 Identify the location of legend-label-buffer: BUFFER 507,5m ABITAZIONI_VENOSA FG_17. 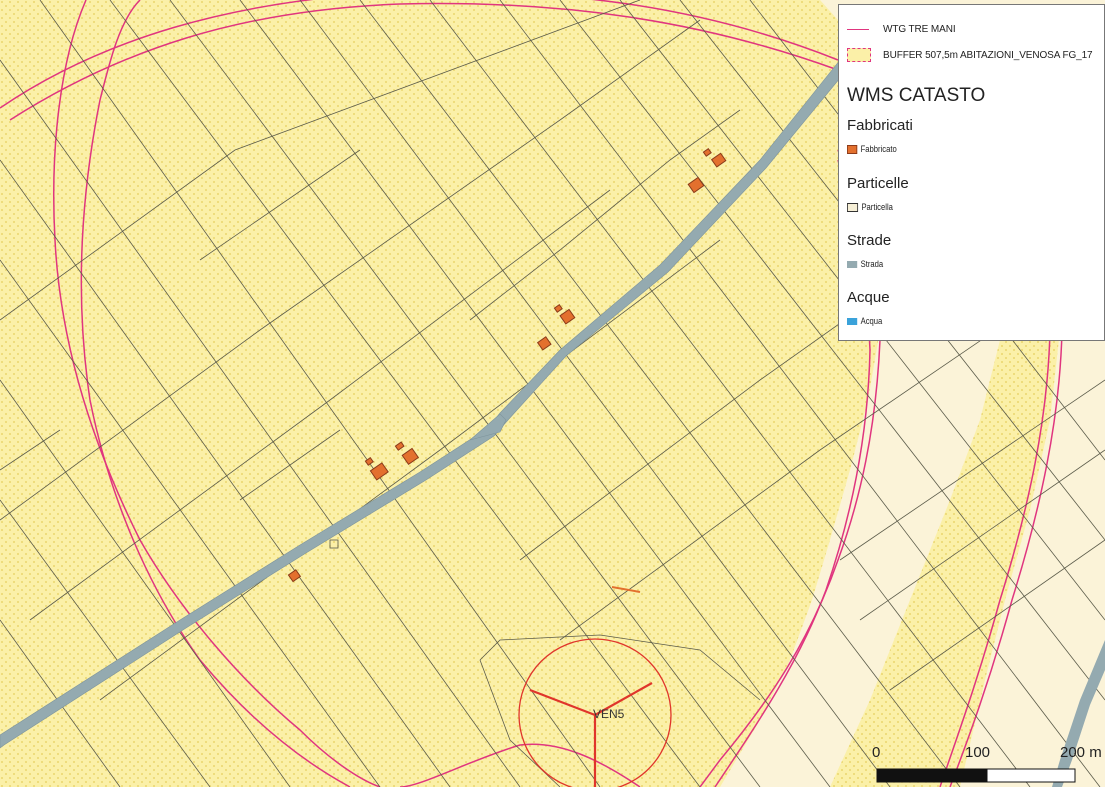
(988, 55).